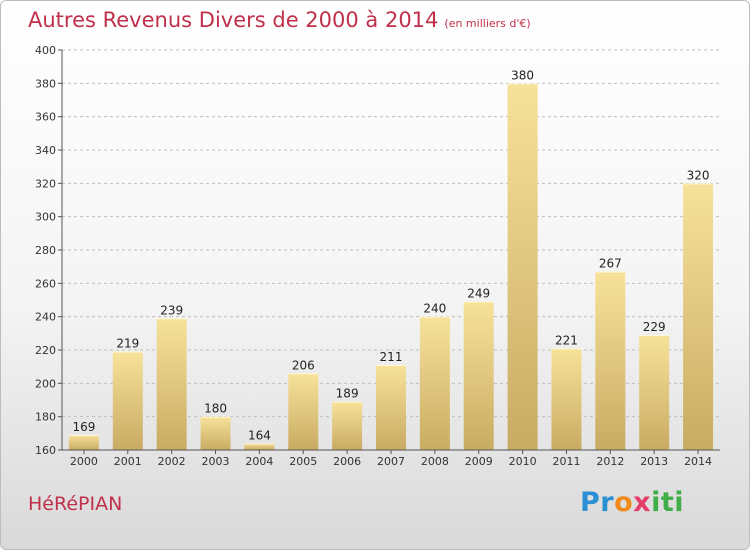  I want to click on data-label: 169, so click(83, 427).